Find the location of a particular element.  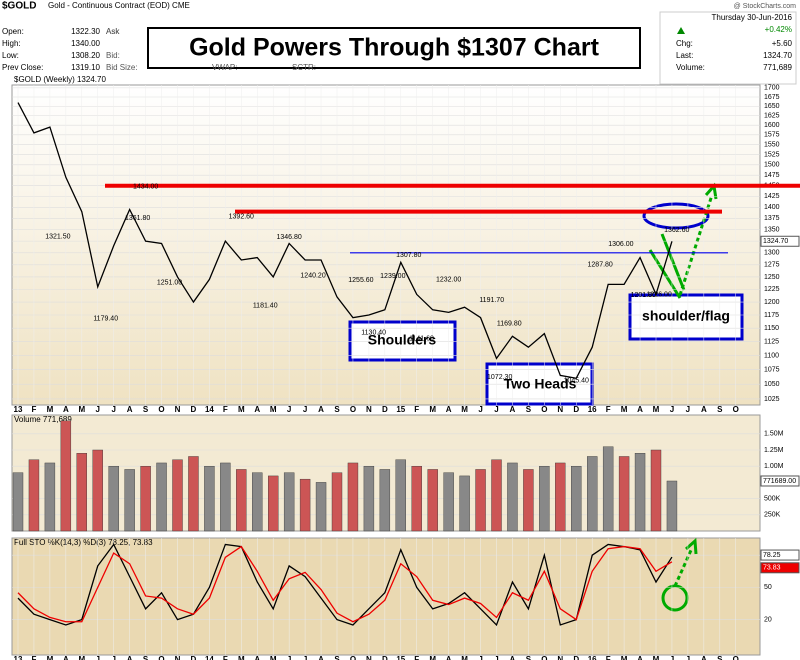

price-annotation: 1392.60 is located at coordinates (241, 216).